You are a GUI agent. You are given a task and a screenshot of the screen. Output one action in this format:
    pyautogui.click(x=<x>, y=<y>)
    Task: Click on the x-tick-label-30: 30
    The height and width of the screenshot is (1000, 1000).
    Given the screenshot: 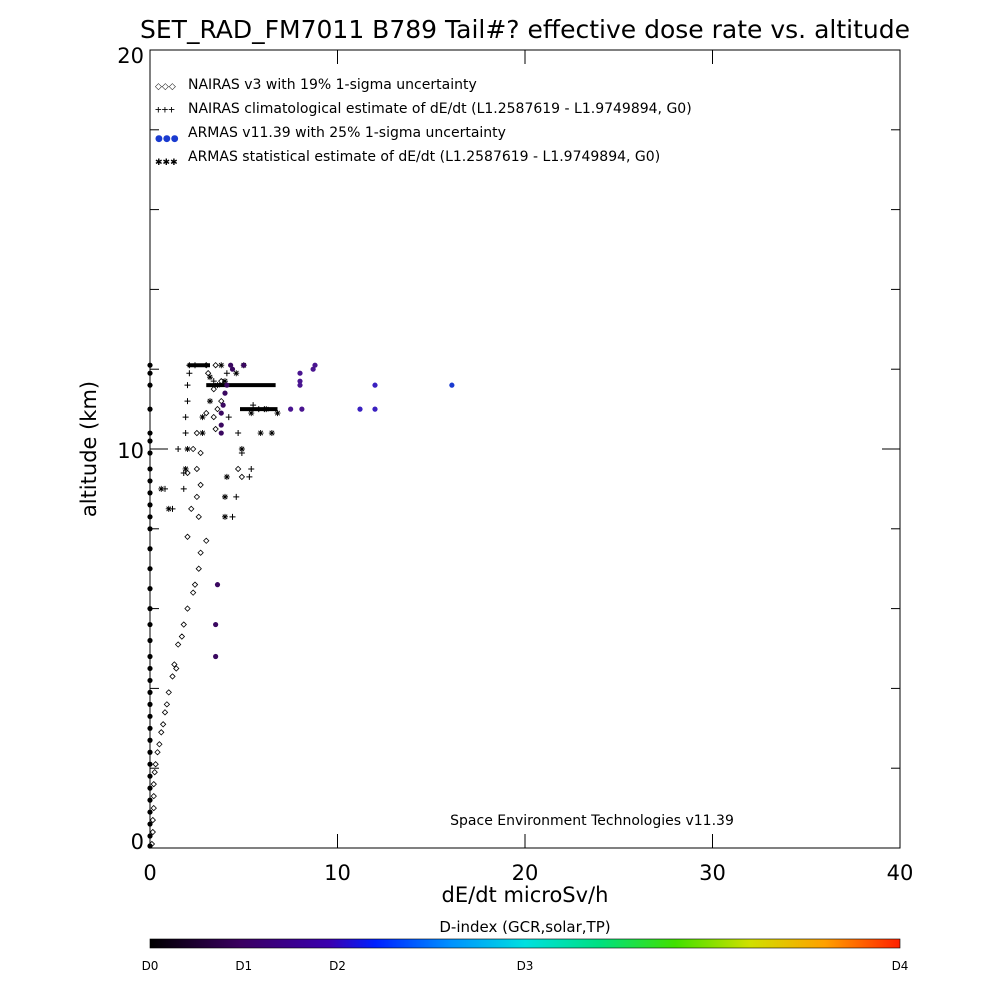 What is the action you would take?
    pyautogui.click(x=712, y=873)
    